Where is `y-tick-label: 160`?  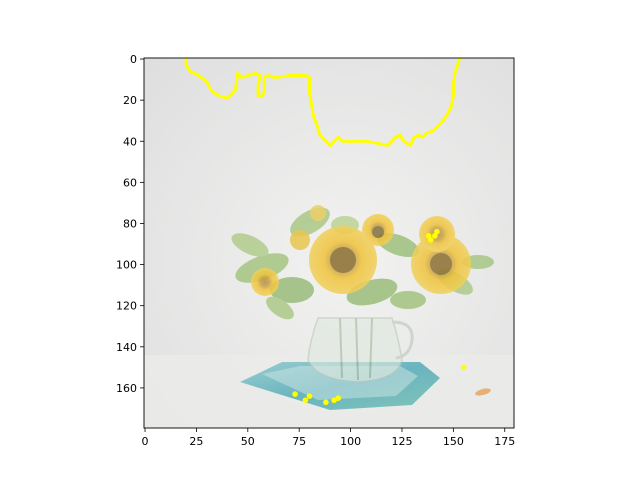
y-tick-label: 160 is located at coordinates (126, 388).